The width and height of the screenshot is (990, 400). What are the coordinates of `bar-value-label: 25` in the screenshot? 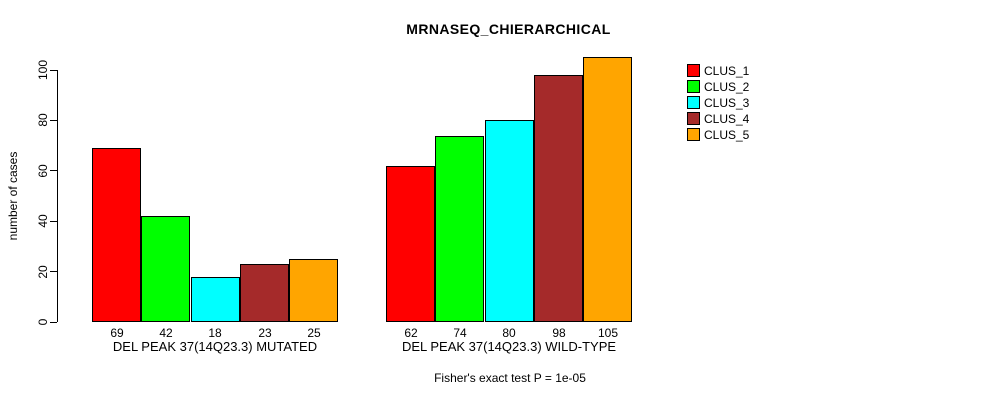 It's located at (314, 333).